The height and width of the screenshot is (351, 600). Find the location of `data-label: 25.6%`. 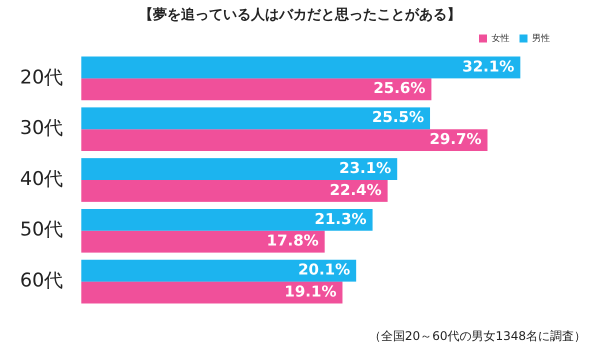

data-label: 25.6% is located at coordinates (399, 88).